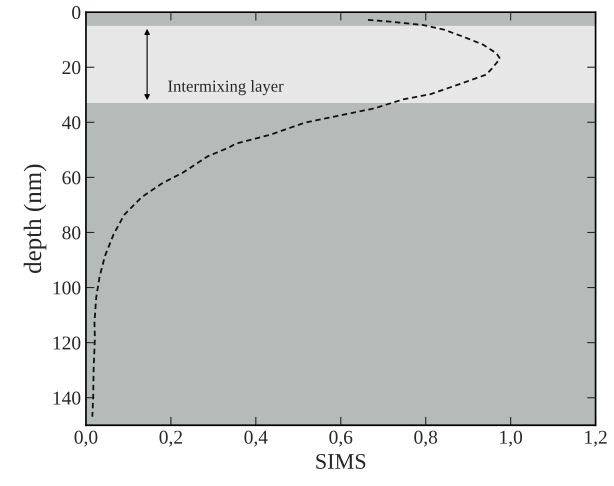  What do you see at coordinates (67, 398) in the screenshot?
I see `y-tick-label: 140` at bounding box center [67, 398].